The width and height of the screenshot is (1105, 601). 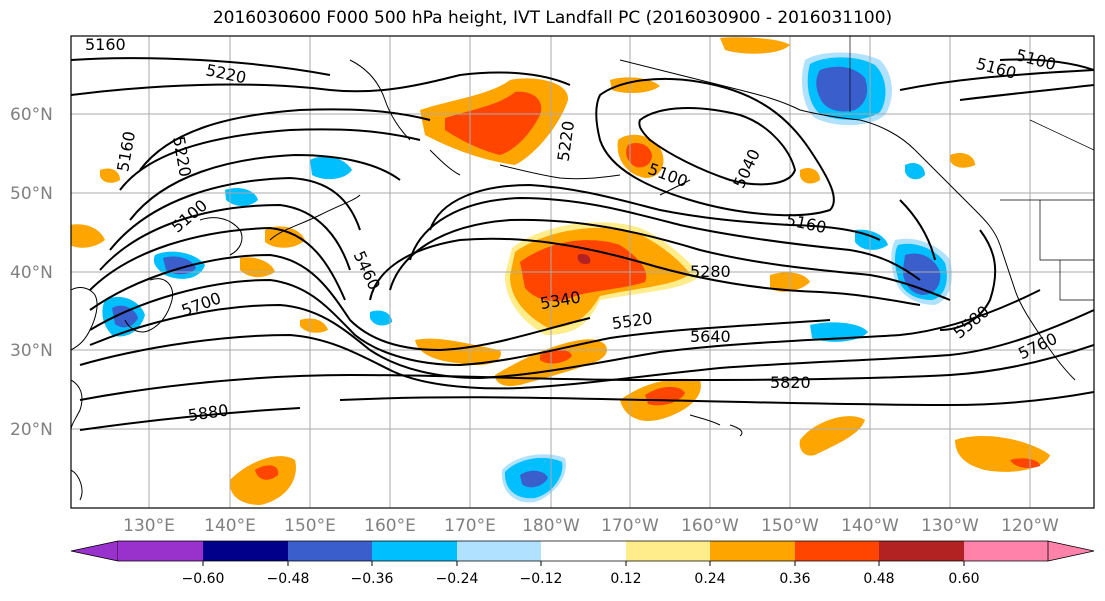 I want to click on lat-label-50n: 50°N, so click(x=31, y=194).